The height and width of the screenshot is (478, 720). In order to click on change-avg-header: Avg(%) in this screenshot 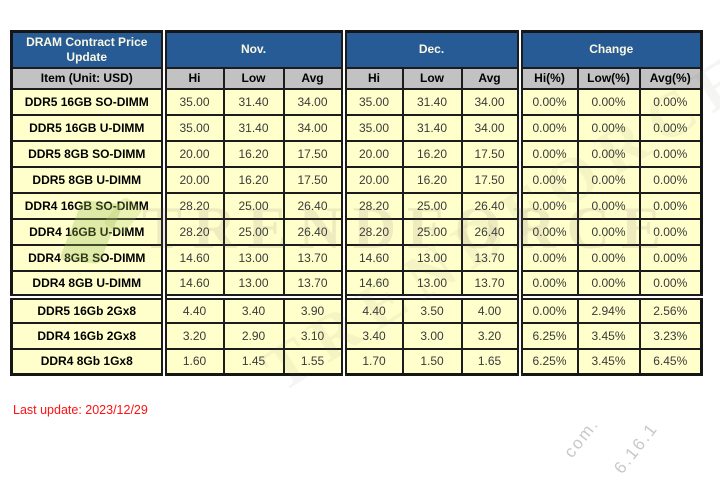, I will do `click(670, 78)`.